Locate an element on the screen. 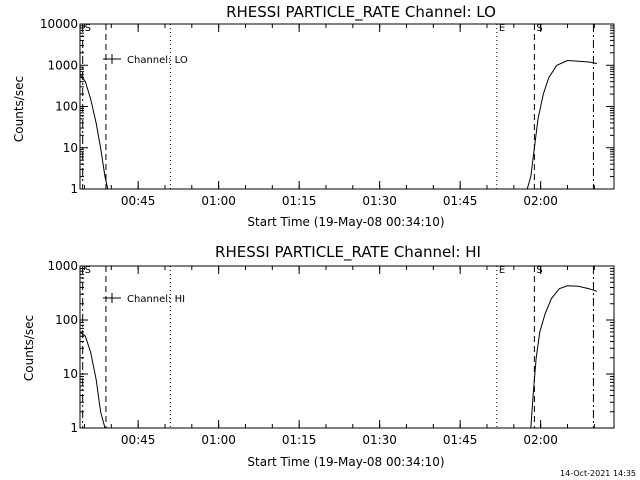 The height and width of the screenshot is (480, 640). chart-title: RHESSI PARTICLE_RATE Channel: LO is located at coordinates (361, 12).